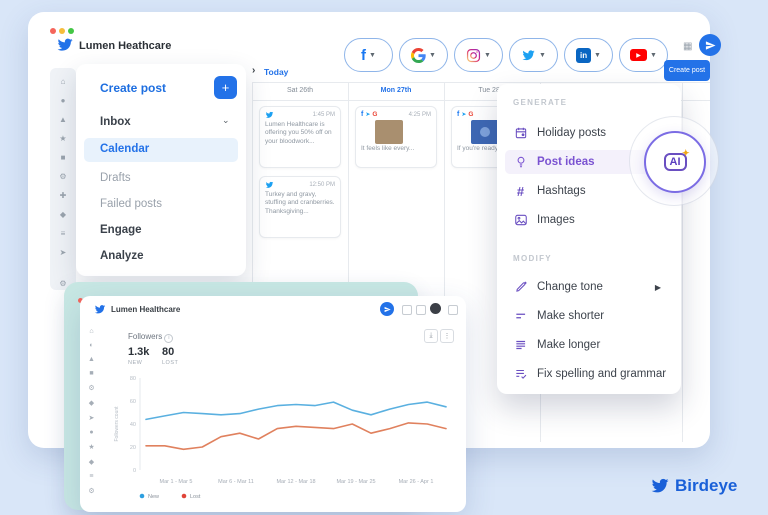 This screenshot has height=515, width=768. I want to click on menu-item-change-tone: Change tone ▶, so click(589, 287).